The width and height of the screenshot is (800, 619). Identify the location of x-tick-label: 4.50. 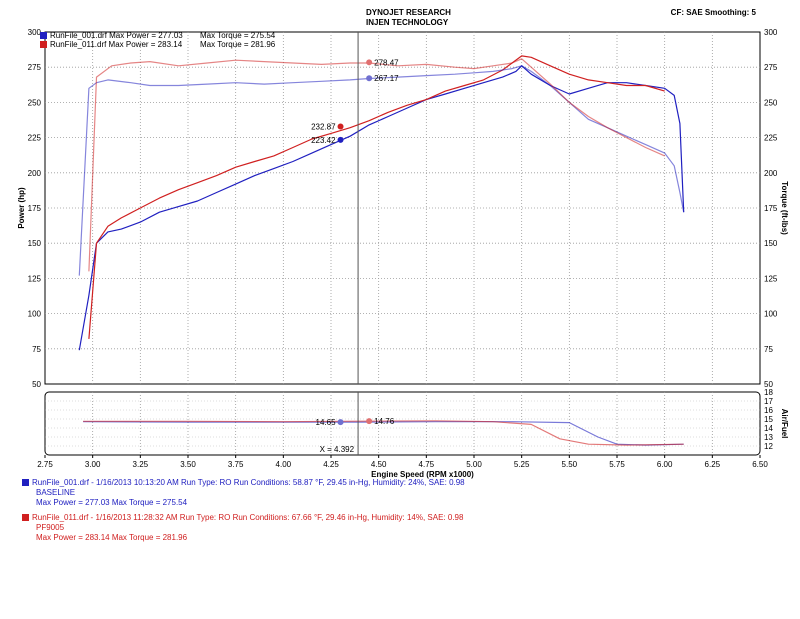
(379, 464).